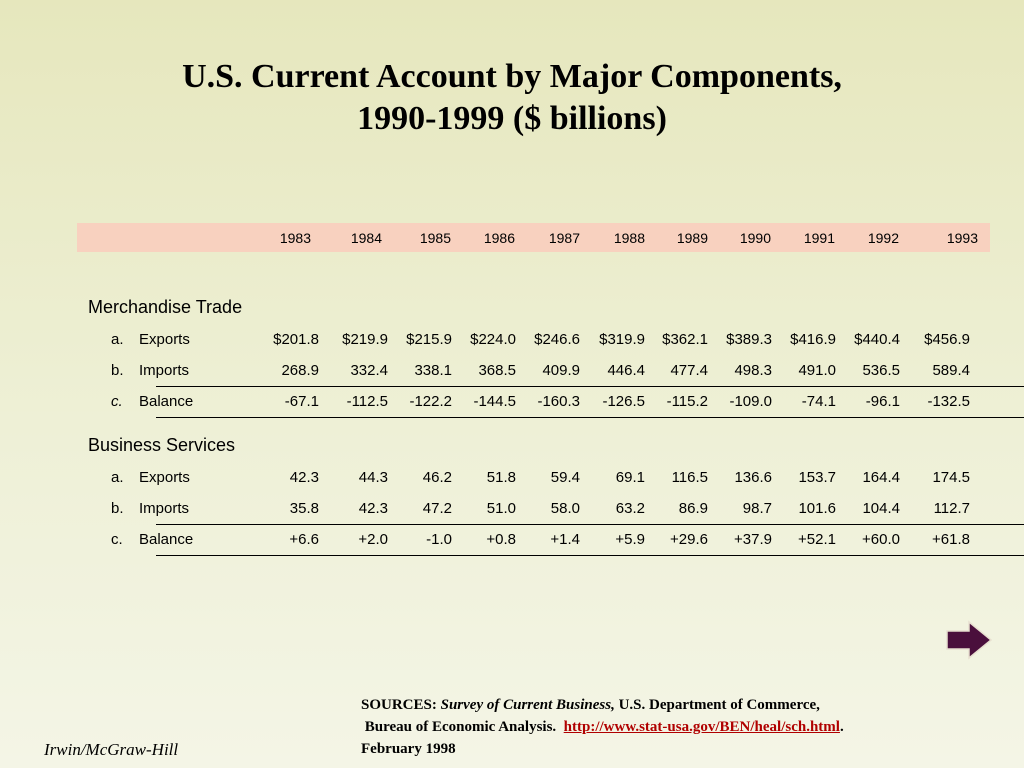 This screenshot has height=768, width=1024. What do you see at coordinates (565, 477) in the screenshot?
I see `table-cell: 59.4` at bounding box center [565, 477].